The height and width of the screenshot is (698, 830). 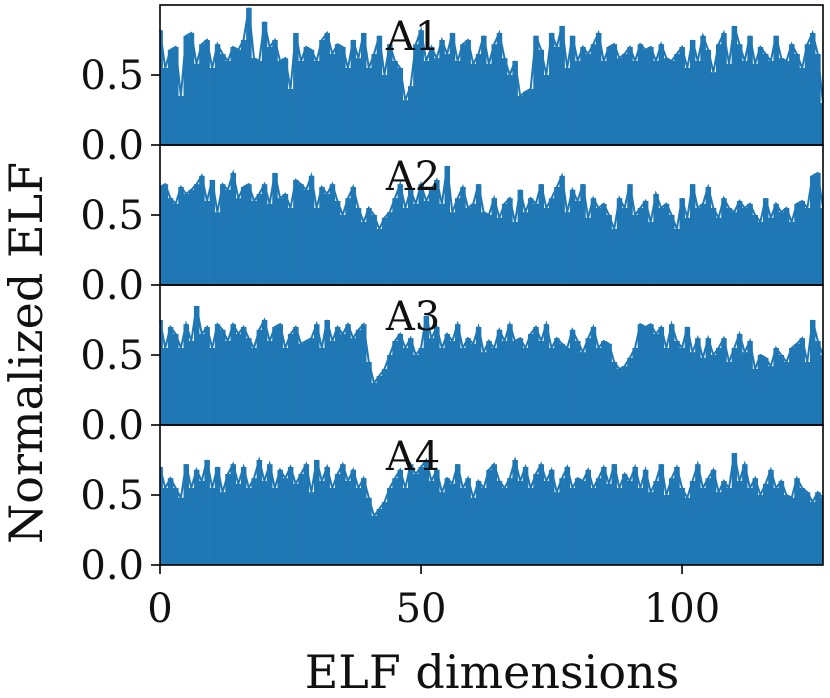 What do you see at coordinates (112, 146) in the screenshot?
I see `y-tick-label-a1-0: 0.0` at bounding box center [112, 146].